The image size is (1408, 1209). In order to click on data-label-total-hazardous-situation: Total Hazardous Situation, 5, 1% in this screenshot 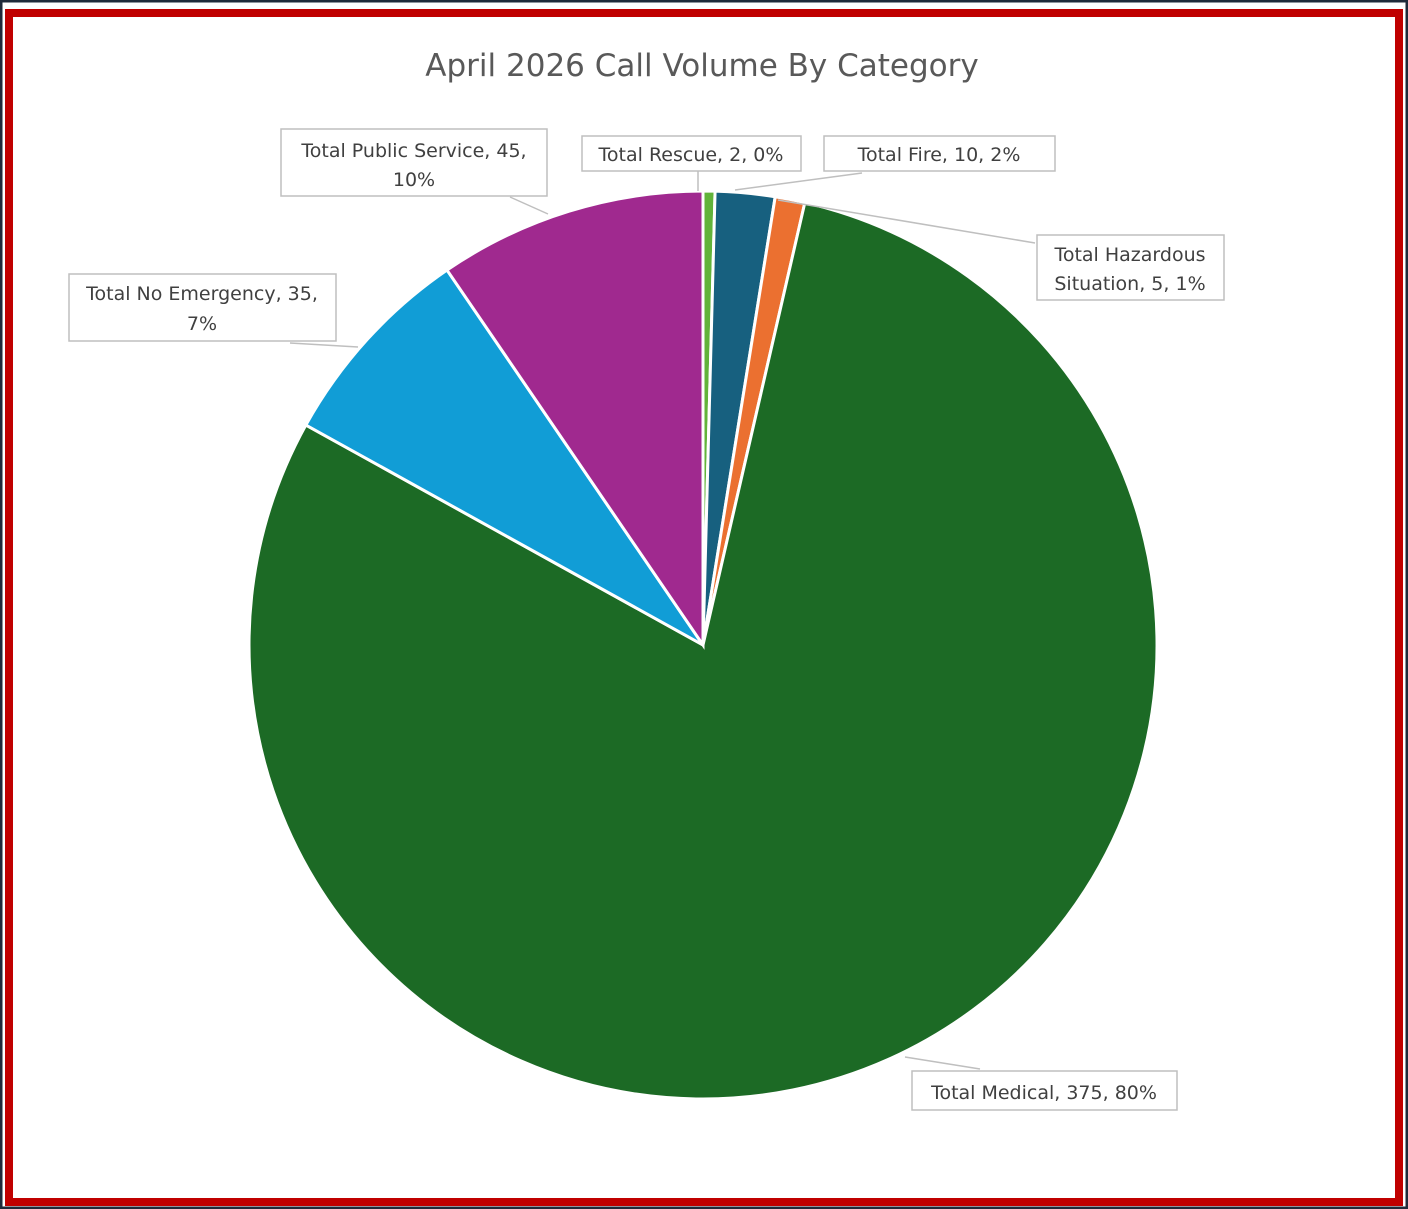, I will do `click(1129, 269)`.